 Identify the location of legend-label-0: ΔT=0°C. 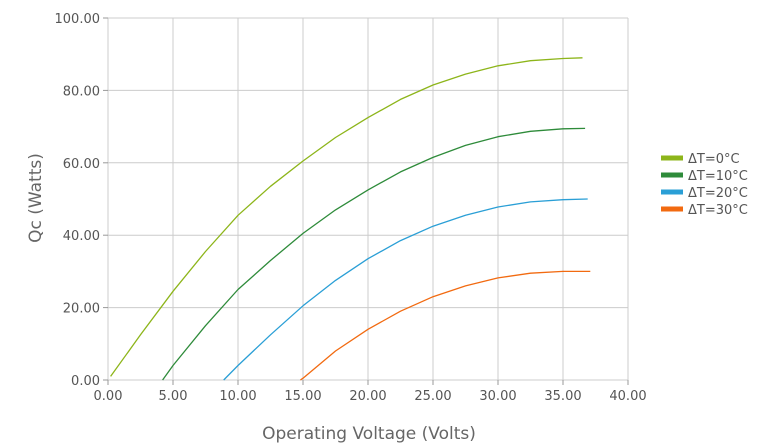
(714, 159).